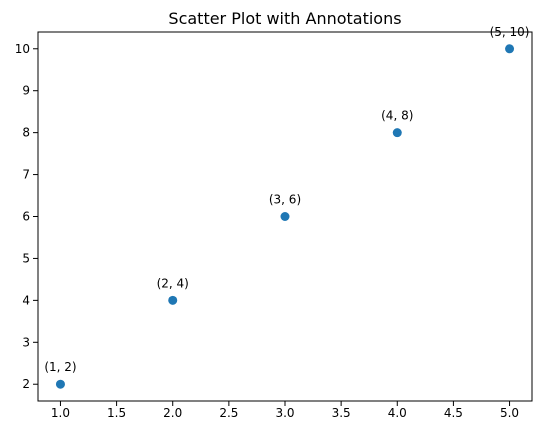 The width and height of the screenshot is (543, 439). What do you see at coordinates (26, 258) in the screenshot?
I see `y-tick-label: 5` at bounding box center [26, 258].